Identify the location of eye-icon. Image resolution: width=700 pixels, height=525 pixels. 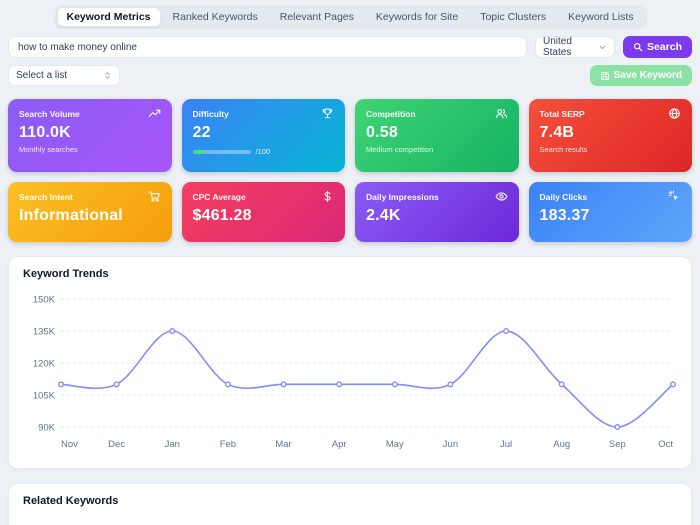
(501, 196).